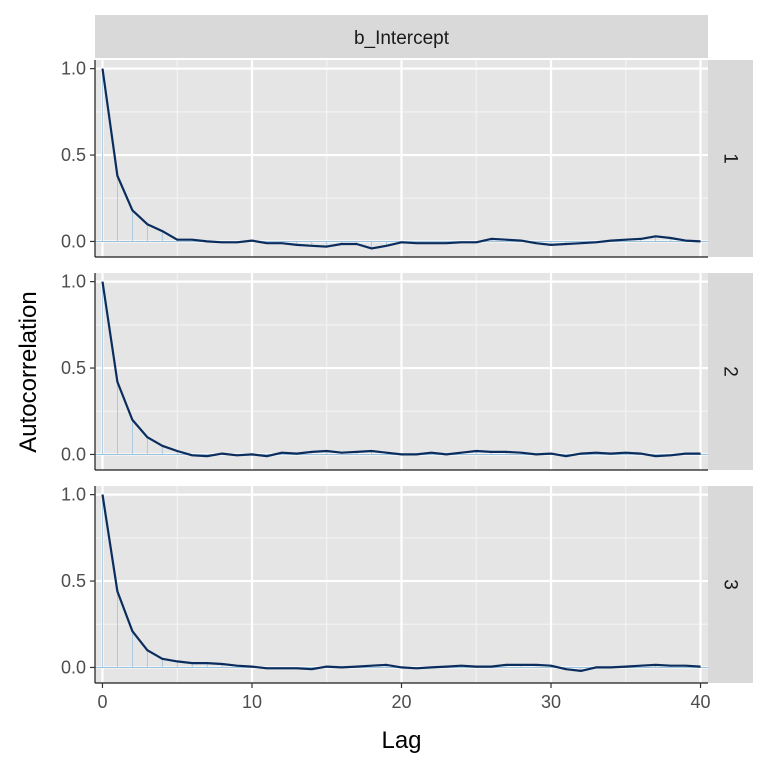 Image resolution: width=768 pixels, height=773 pixels. Describe the element at coordinates (401, 740) in the screenshot. I see `x-axis-title: Lag` at that location.